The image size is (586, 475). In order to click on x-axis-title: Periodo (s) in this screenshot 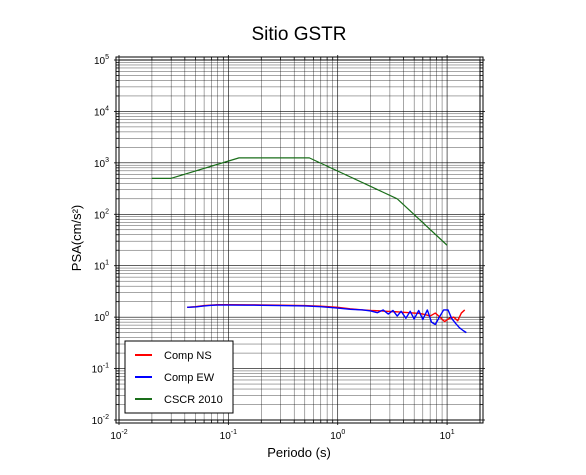, I will do `click(299, 452)`.